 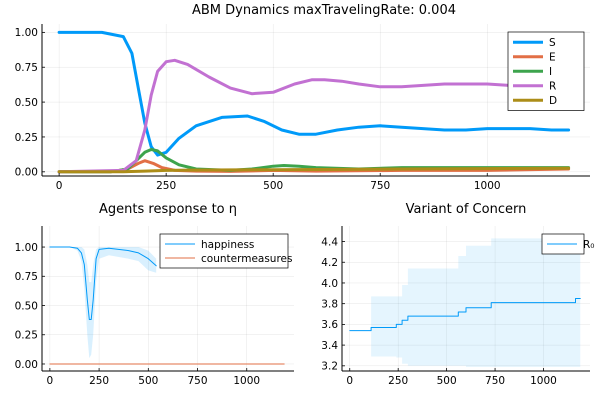 I want to click on y-tick-label: 4.4, so click(x=329, y=242).